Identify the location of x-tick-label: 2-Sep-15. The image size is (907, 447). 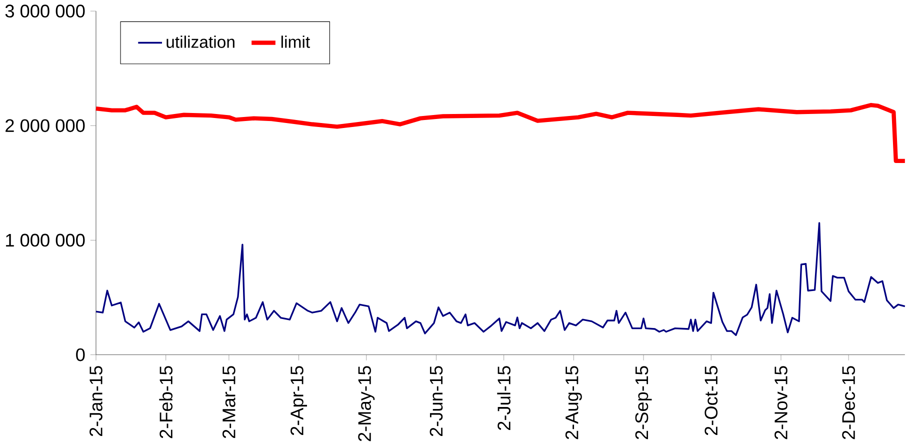
(643, 403).